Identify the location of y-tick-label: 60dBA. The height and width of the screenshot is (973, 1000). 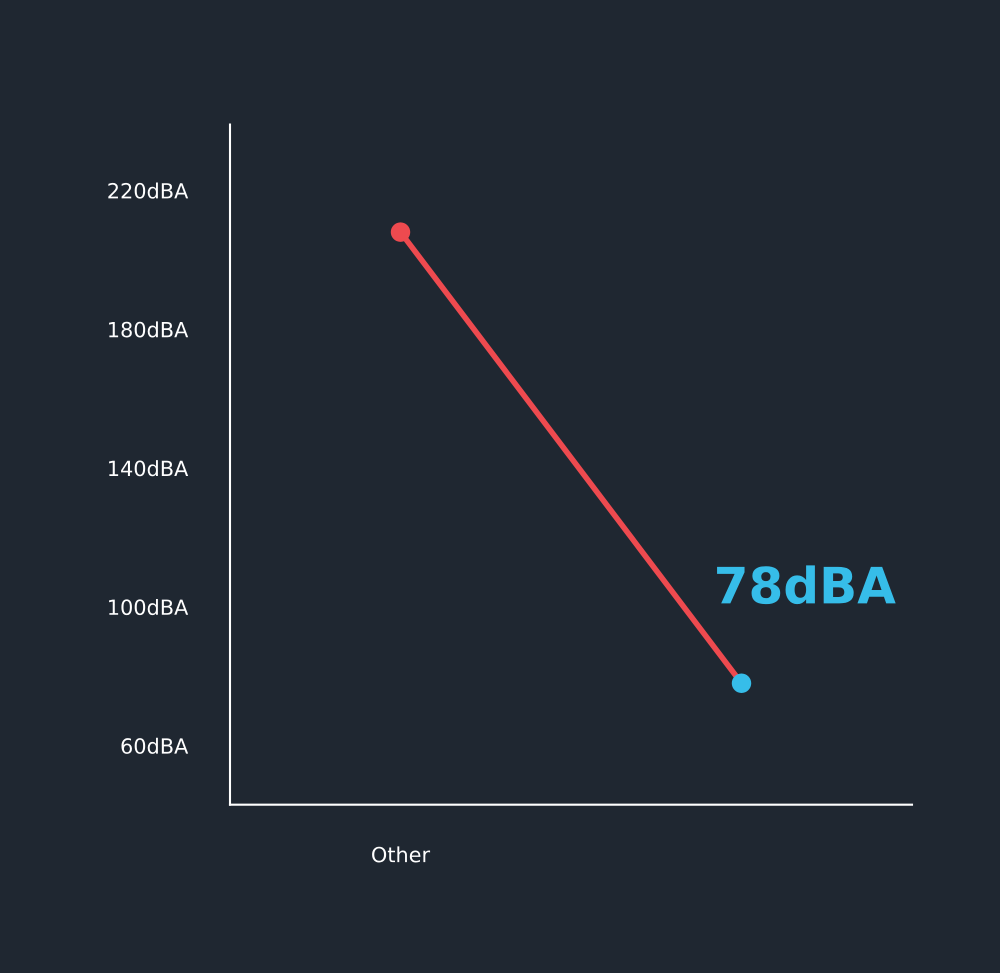
(155, 746).